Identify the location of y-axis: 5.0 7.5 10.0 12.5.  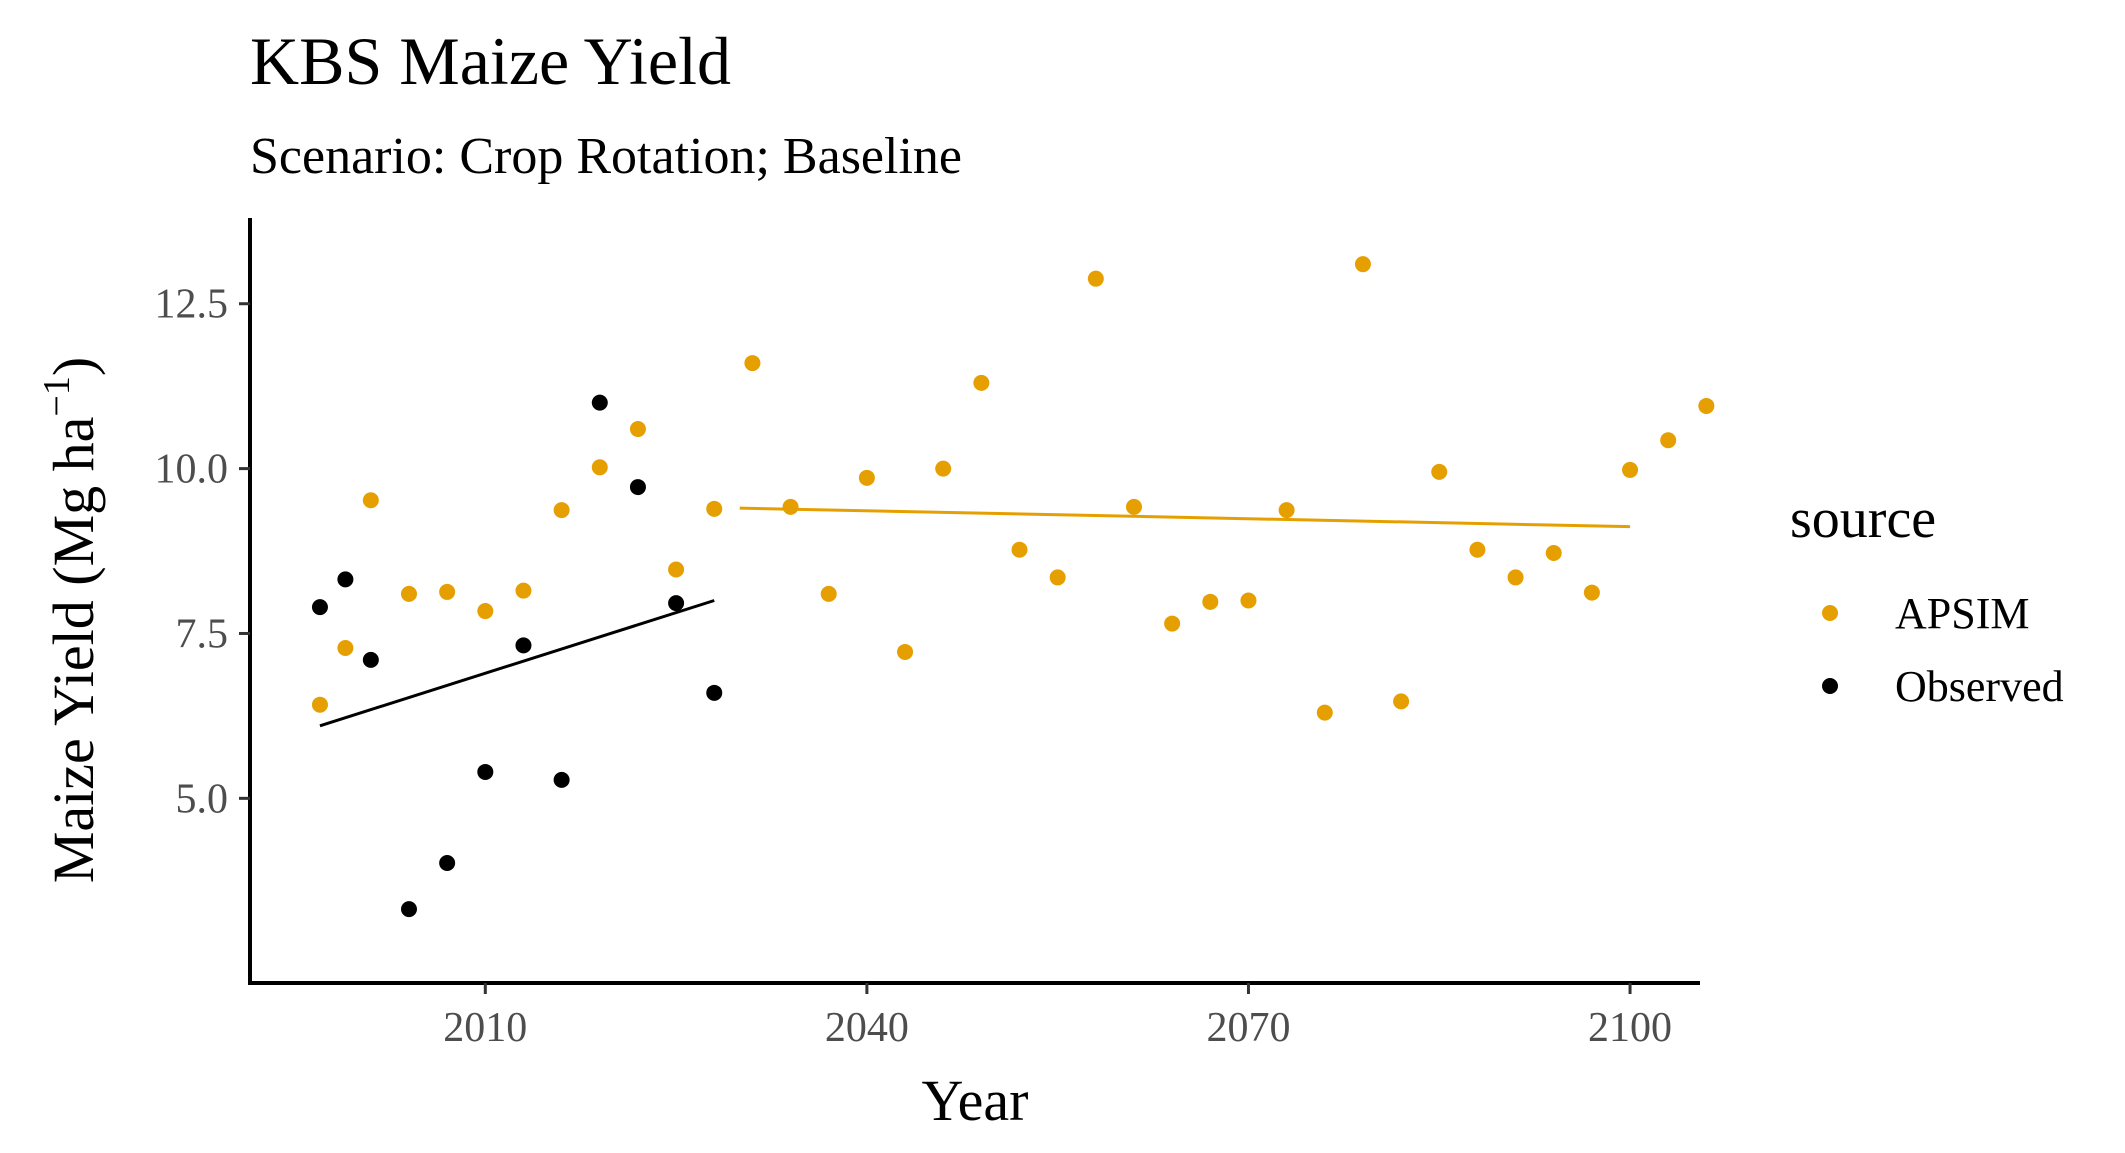
(202, 552).